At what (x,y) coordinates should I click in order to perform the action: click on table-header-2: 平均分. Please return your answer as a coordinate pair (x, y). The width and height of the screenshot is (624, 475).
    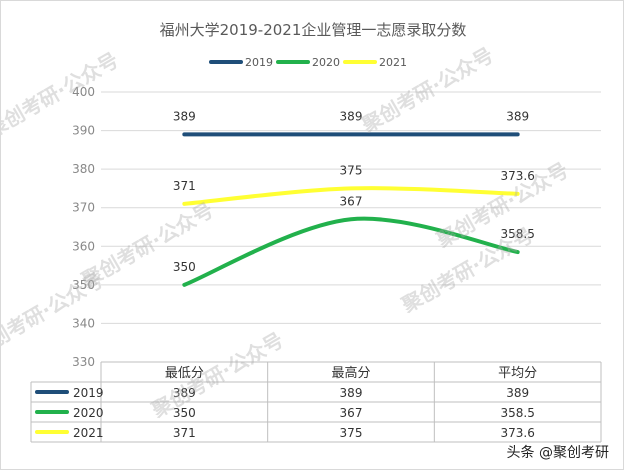
    Looking at the image, I should click on (517, 373).